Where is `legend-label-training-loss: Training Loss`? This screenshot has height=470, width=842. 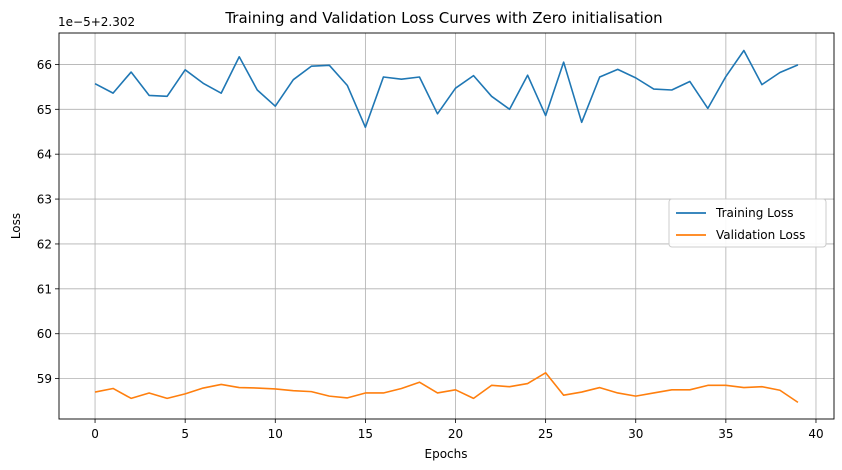
legend-label-training-loss: Training Loss is located at coordinates (754, 213).